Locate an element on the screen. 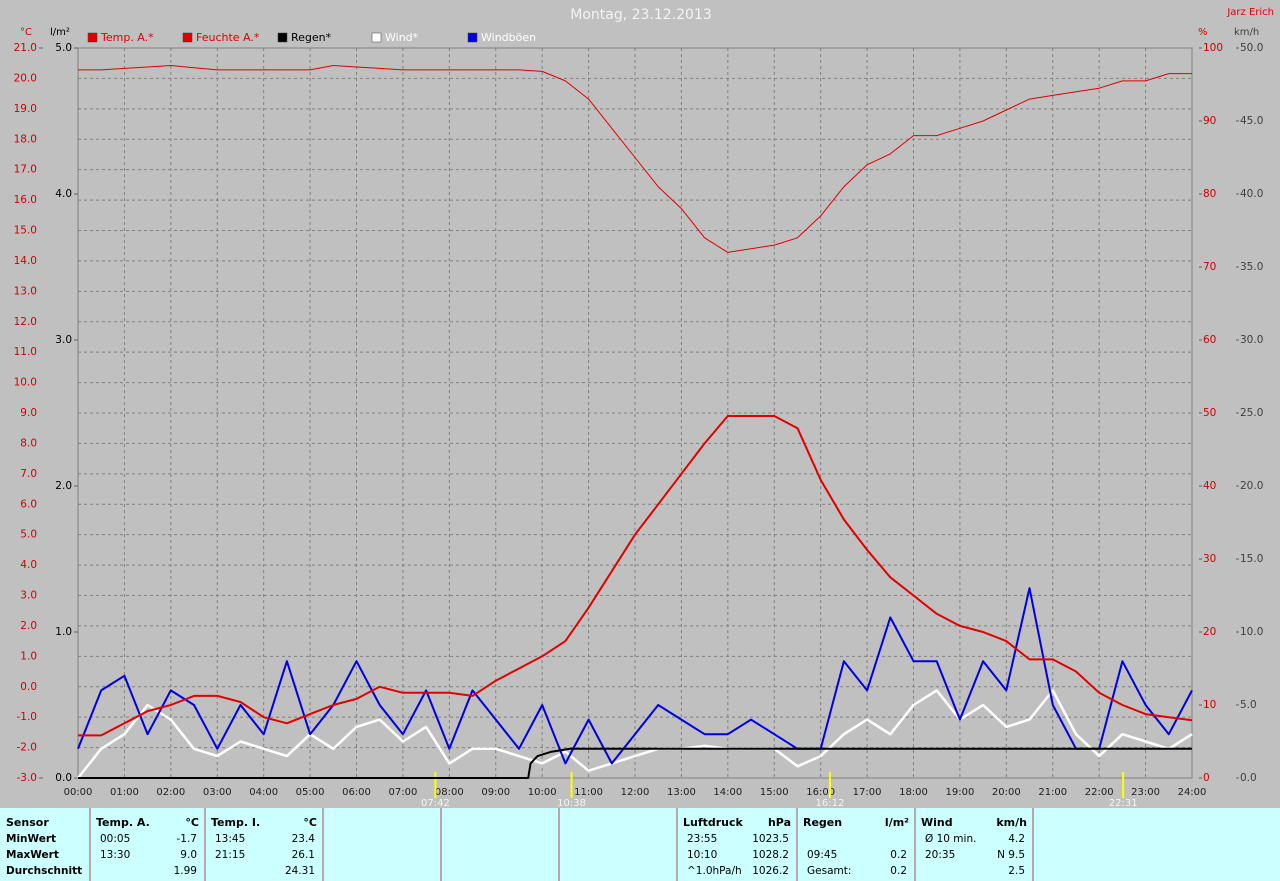  x-tick-label: 20:00 is located at coordinates (1006, 792).